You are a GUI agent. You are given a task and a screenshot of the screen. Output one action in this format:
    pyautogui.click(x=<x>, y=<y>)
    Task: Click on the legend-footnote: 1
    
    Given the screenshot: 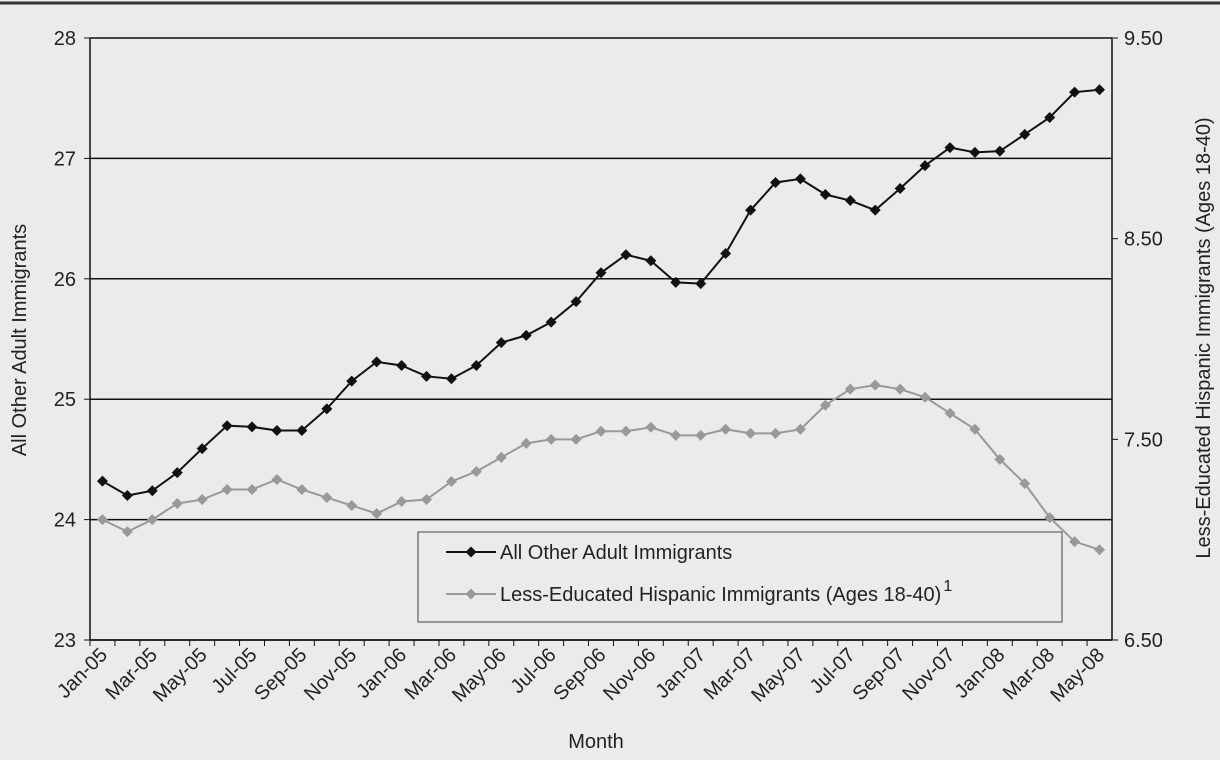 What is the action you would take?
    pyautogui.click(x=947, y=586)
    